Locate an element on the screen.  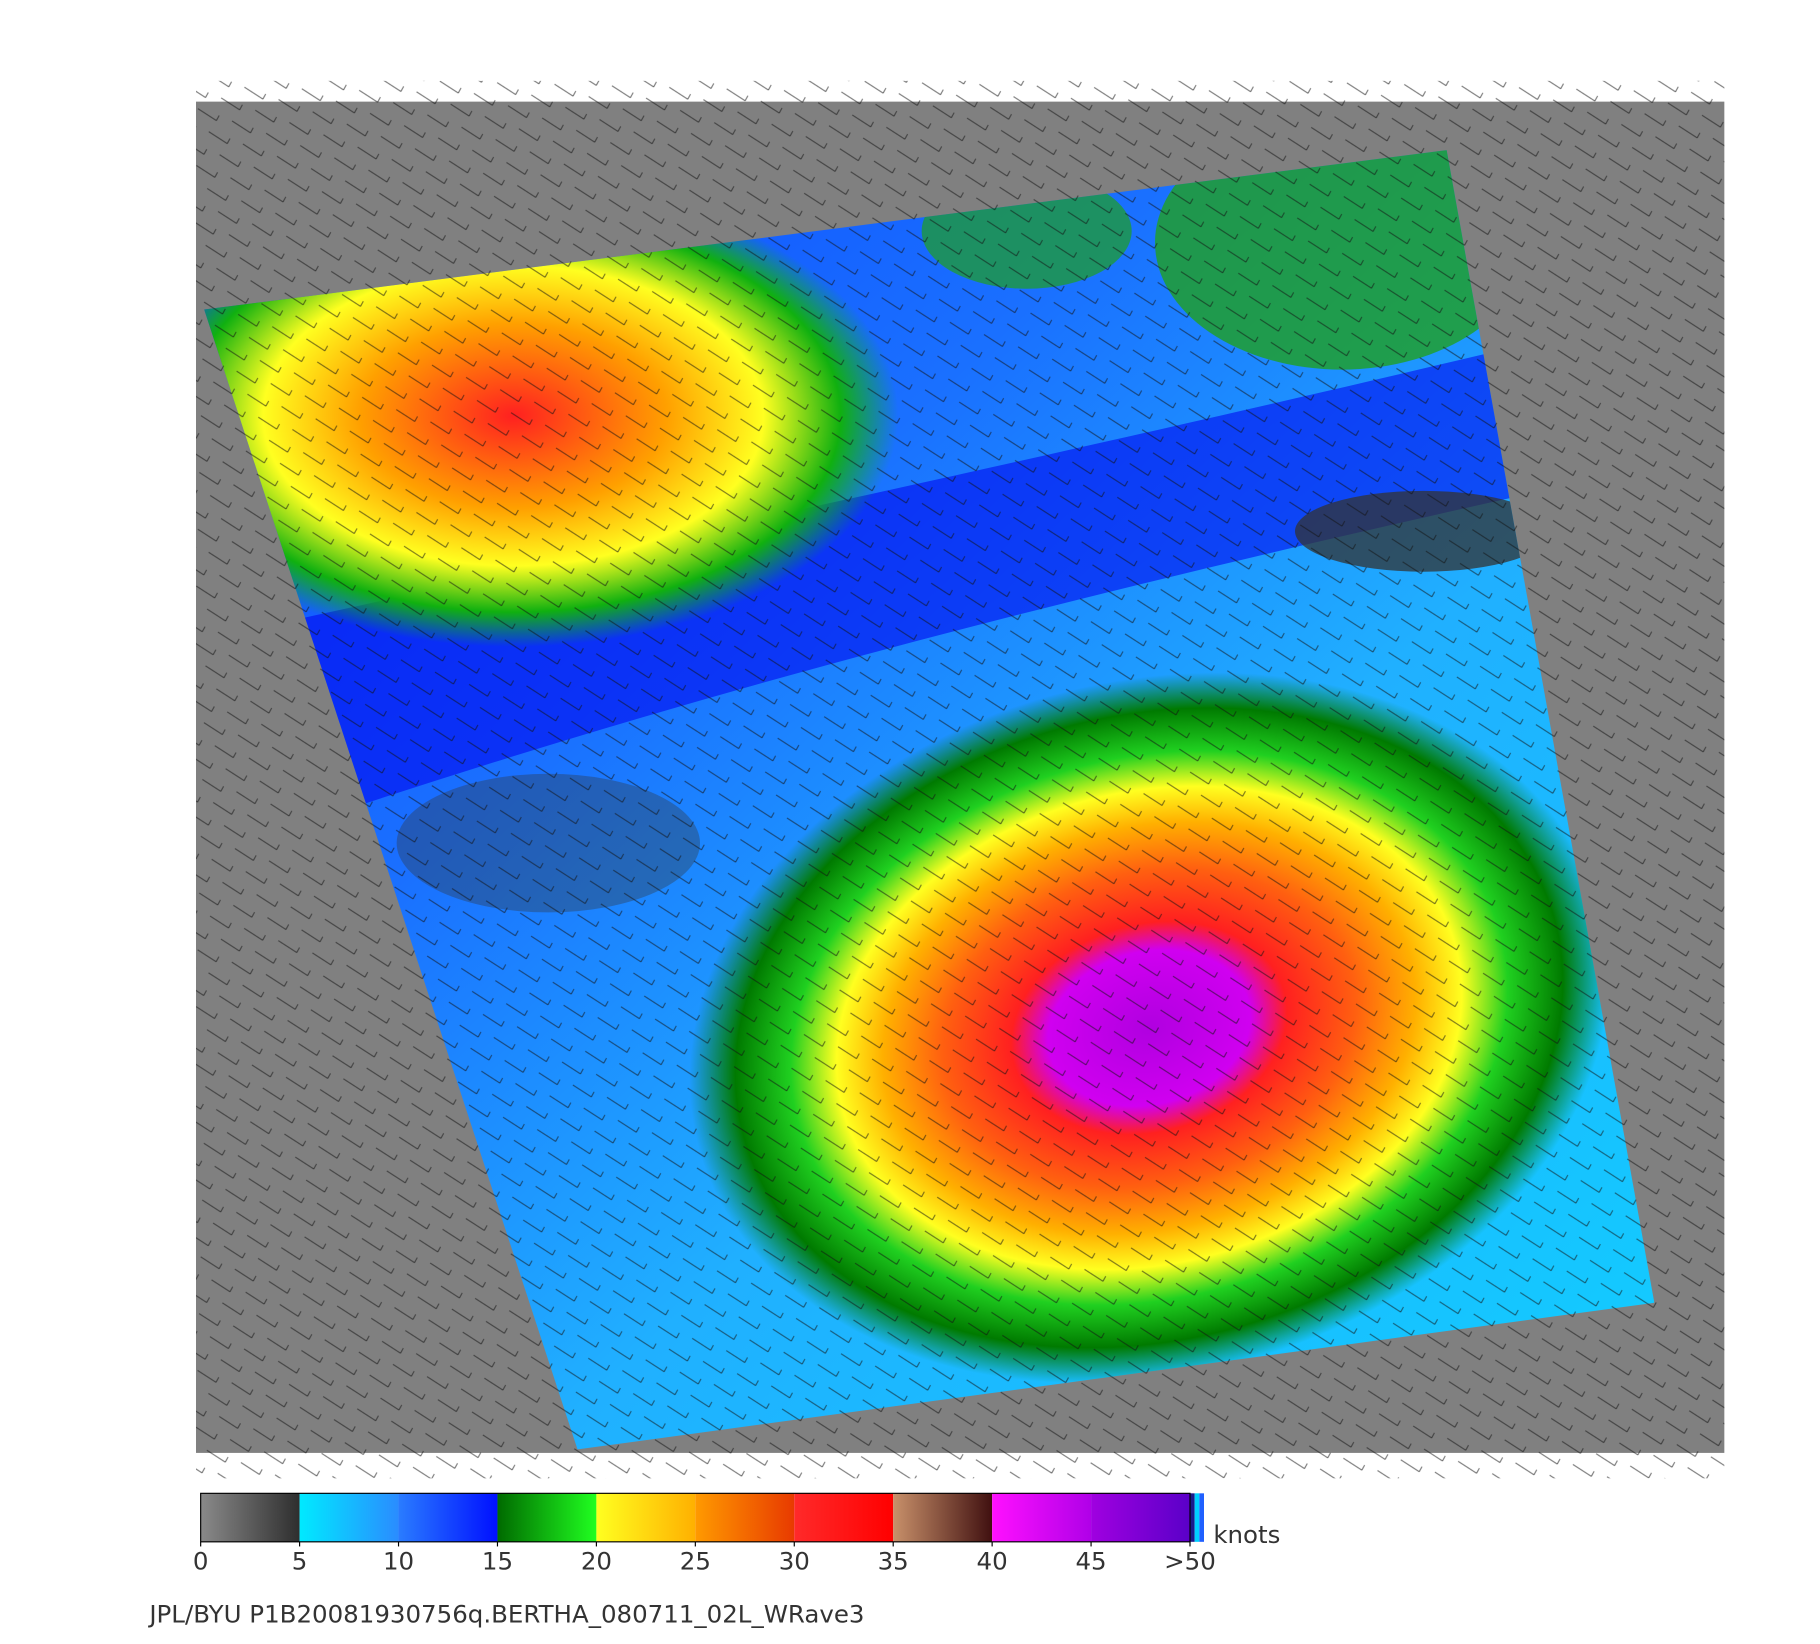
colorbar-tick-label: >50 is located at coordinates (1190, 1561).